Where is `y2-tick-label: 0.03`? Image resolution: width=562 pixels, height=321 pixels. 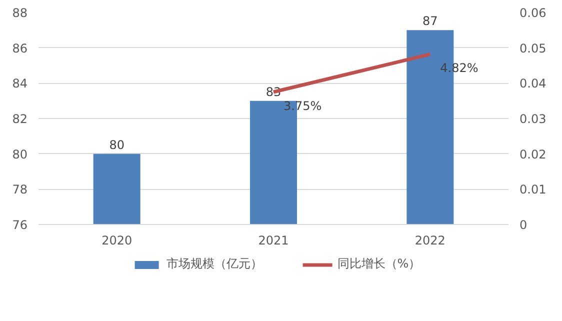
y2-tick-label: 0.03 is located at coordinates (533, 119).